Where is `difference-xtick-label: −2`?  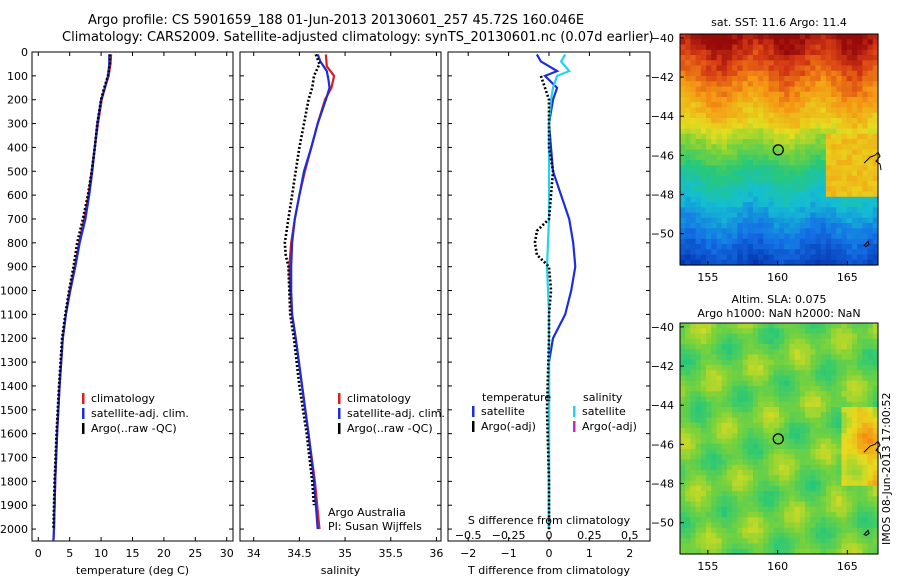
difference-xtick-label: −2 is located at coordinates (468, 553).